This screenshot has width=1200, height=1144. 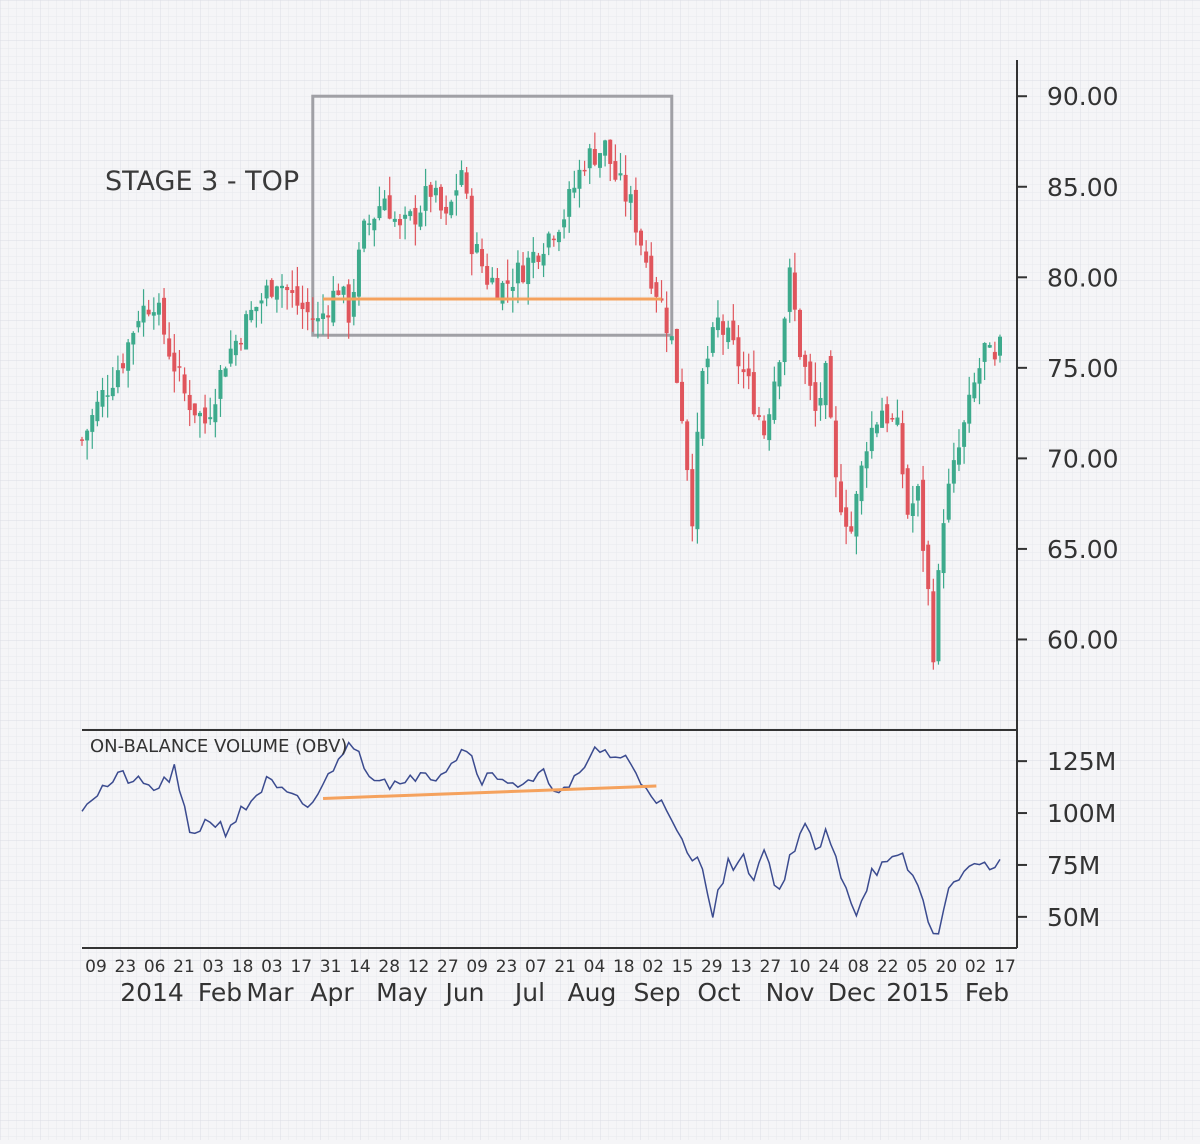 I want to click on x-day-label: 22, so click(x=888, y=967).